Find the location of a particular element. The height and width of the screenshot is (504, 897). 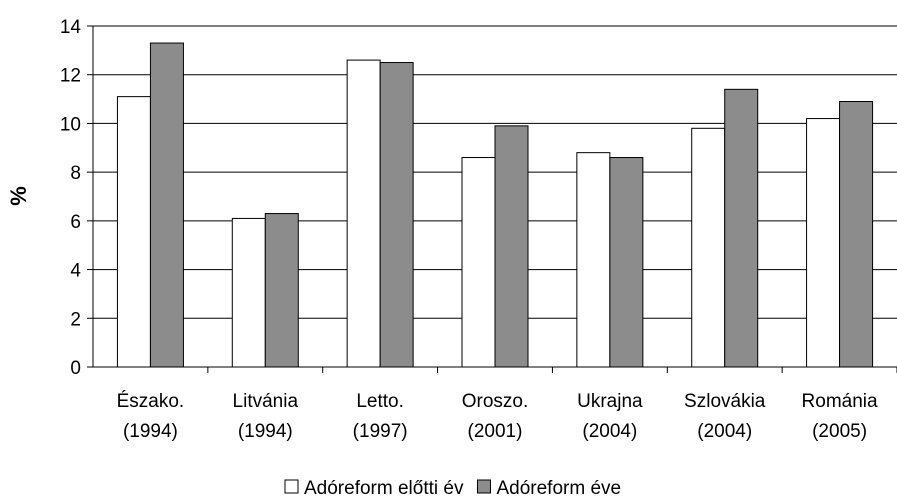

legend: Adóreform előtti év Adóreform éve is located at coordinates (452, 488).